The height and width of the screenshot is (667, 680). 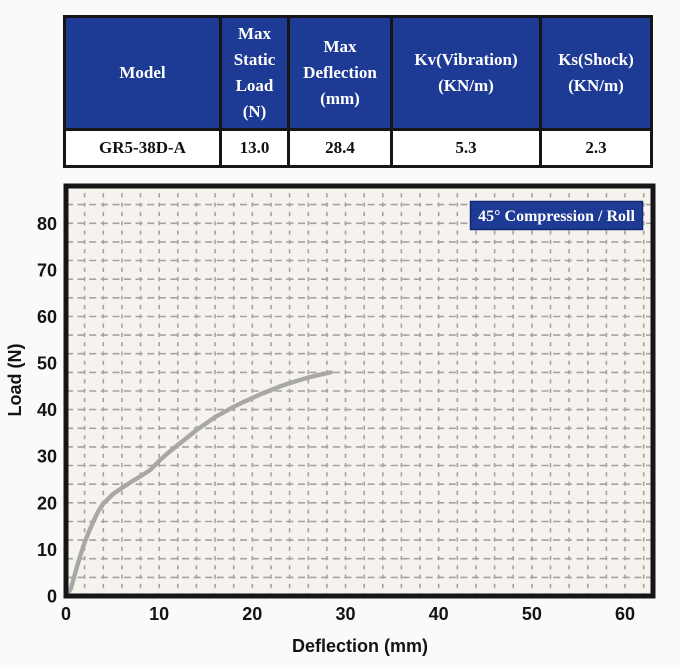 I want to click on table-row: GR5-38D-A 13.0 28.4 5.3 2.3, so click(x=358, y=148).